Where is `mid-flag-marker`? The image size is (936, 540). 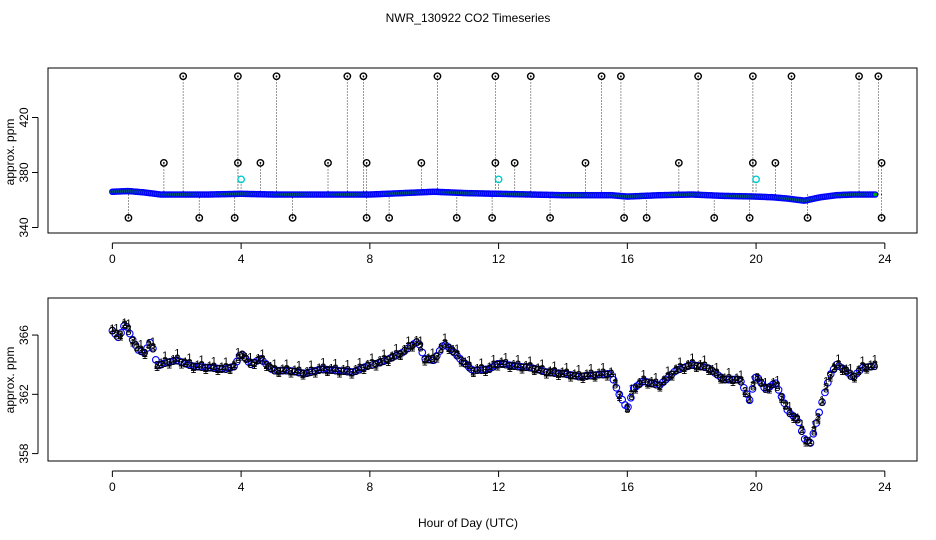 mid-flag-marker is located at coordinates (678, 162).